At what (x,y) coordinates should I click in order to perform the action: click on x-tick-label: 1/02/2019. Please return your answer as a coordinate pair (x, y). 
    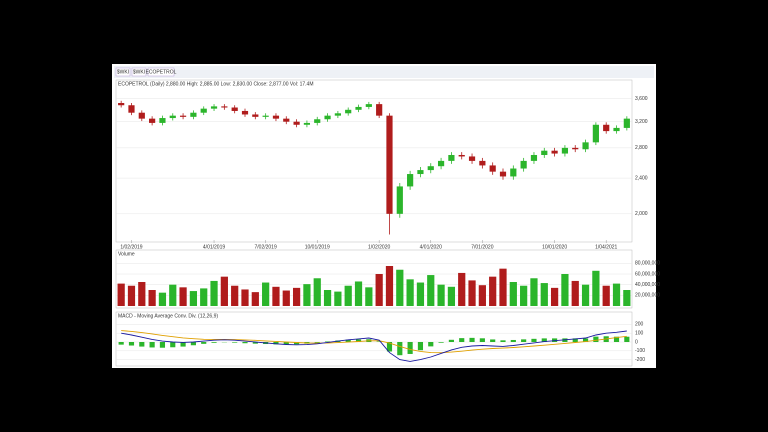
    Looking at the image, I should click on (131, 247).